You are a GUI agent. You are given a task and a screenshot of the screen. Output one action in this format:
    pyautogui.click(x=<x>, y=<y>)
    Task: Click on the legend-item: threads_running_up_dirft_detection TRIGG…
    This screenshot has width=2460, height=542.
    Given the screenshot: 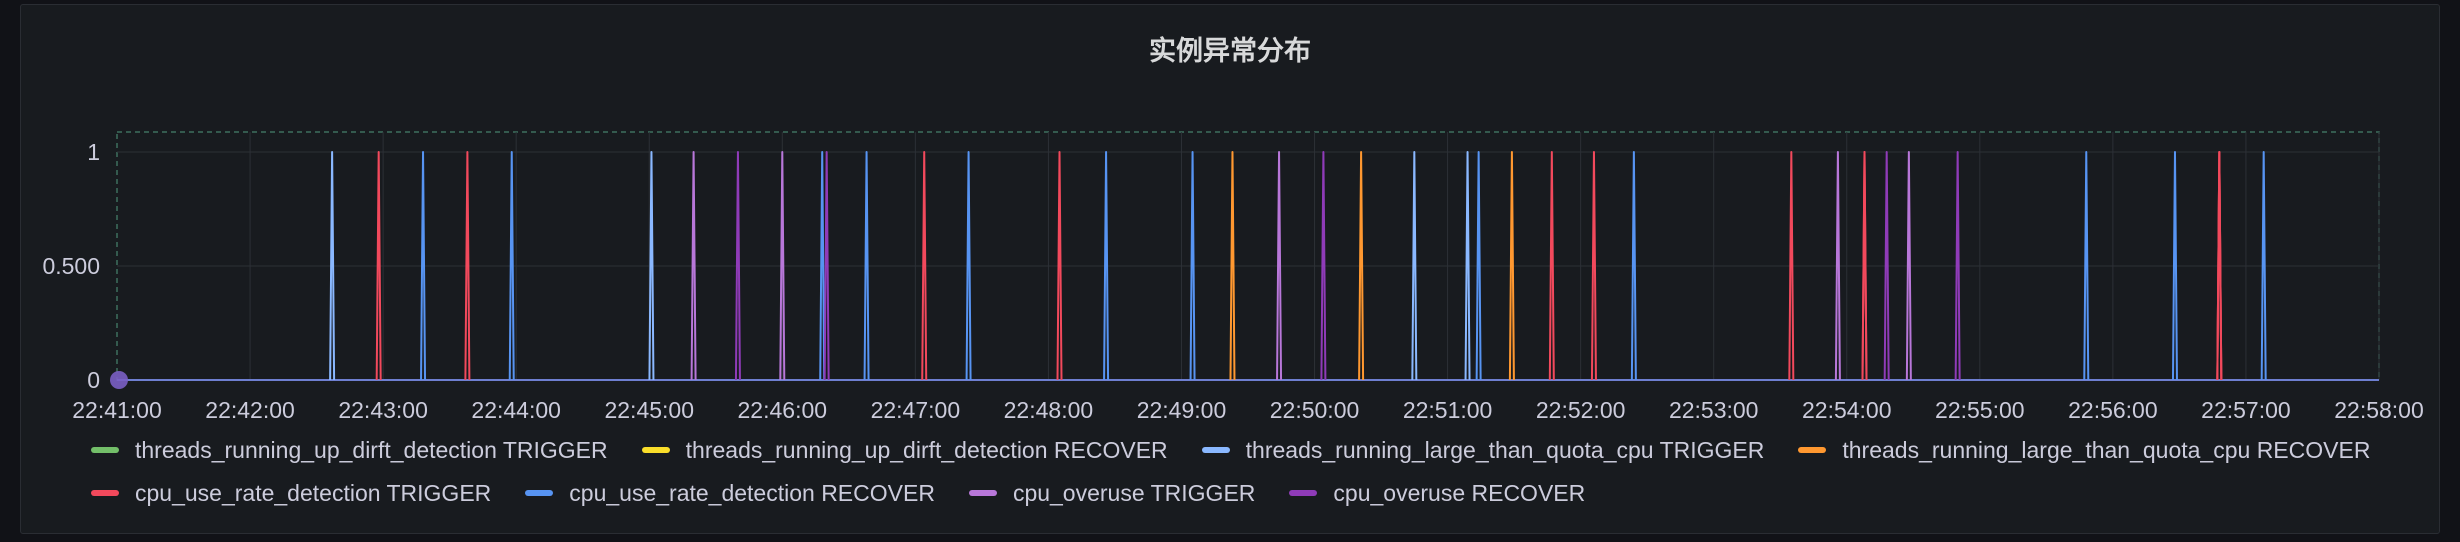 What is the action you would take?
    pyautogui.click(x=349, y=450)
    